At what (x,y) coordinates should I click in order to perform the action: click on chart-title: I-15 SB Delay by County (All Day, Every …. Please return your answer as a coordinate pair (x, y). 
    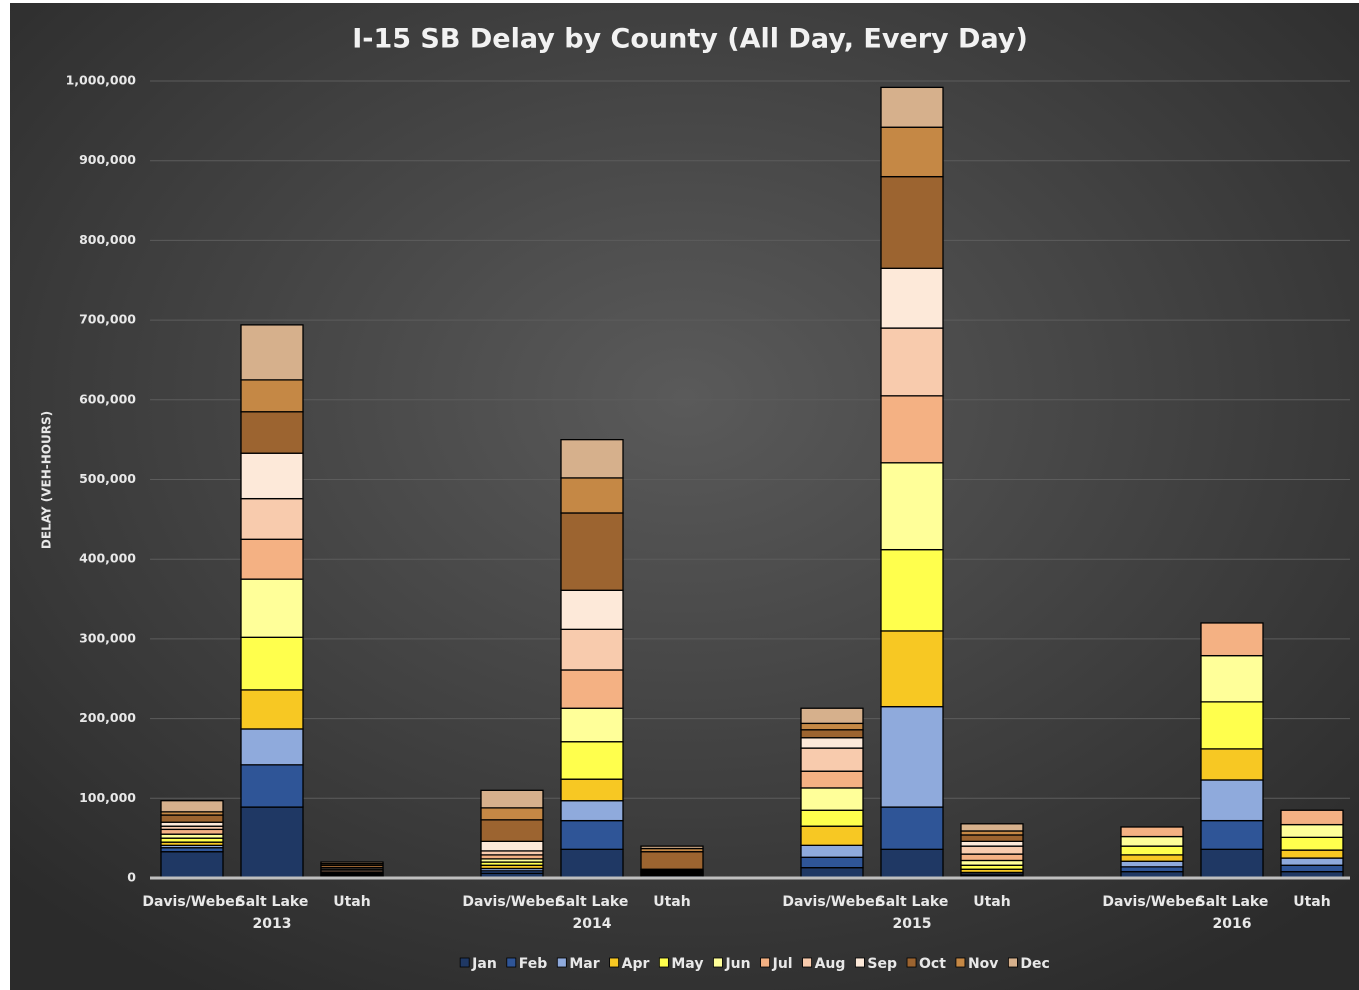
    Looking at the image, I should click on (690, 39).